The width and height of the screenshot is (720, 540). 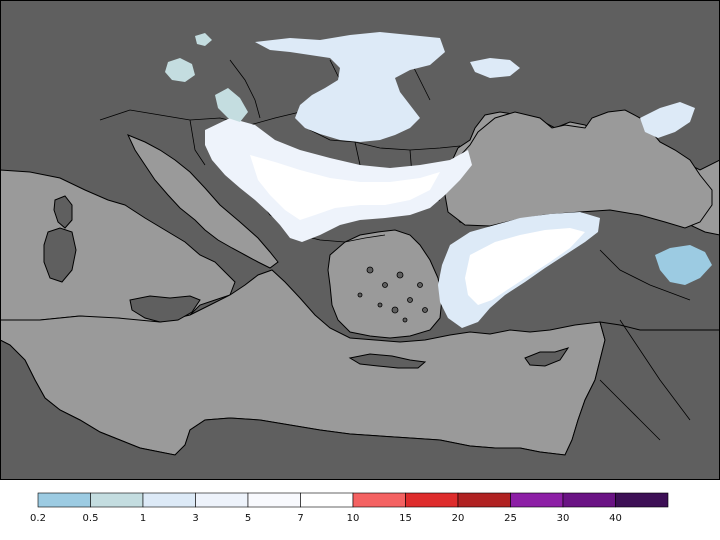 What do you see at coordinates (165, 309) in the screenshot?
I see `island-sicily` at bounding box center [165, 309].